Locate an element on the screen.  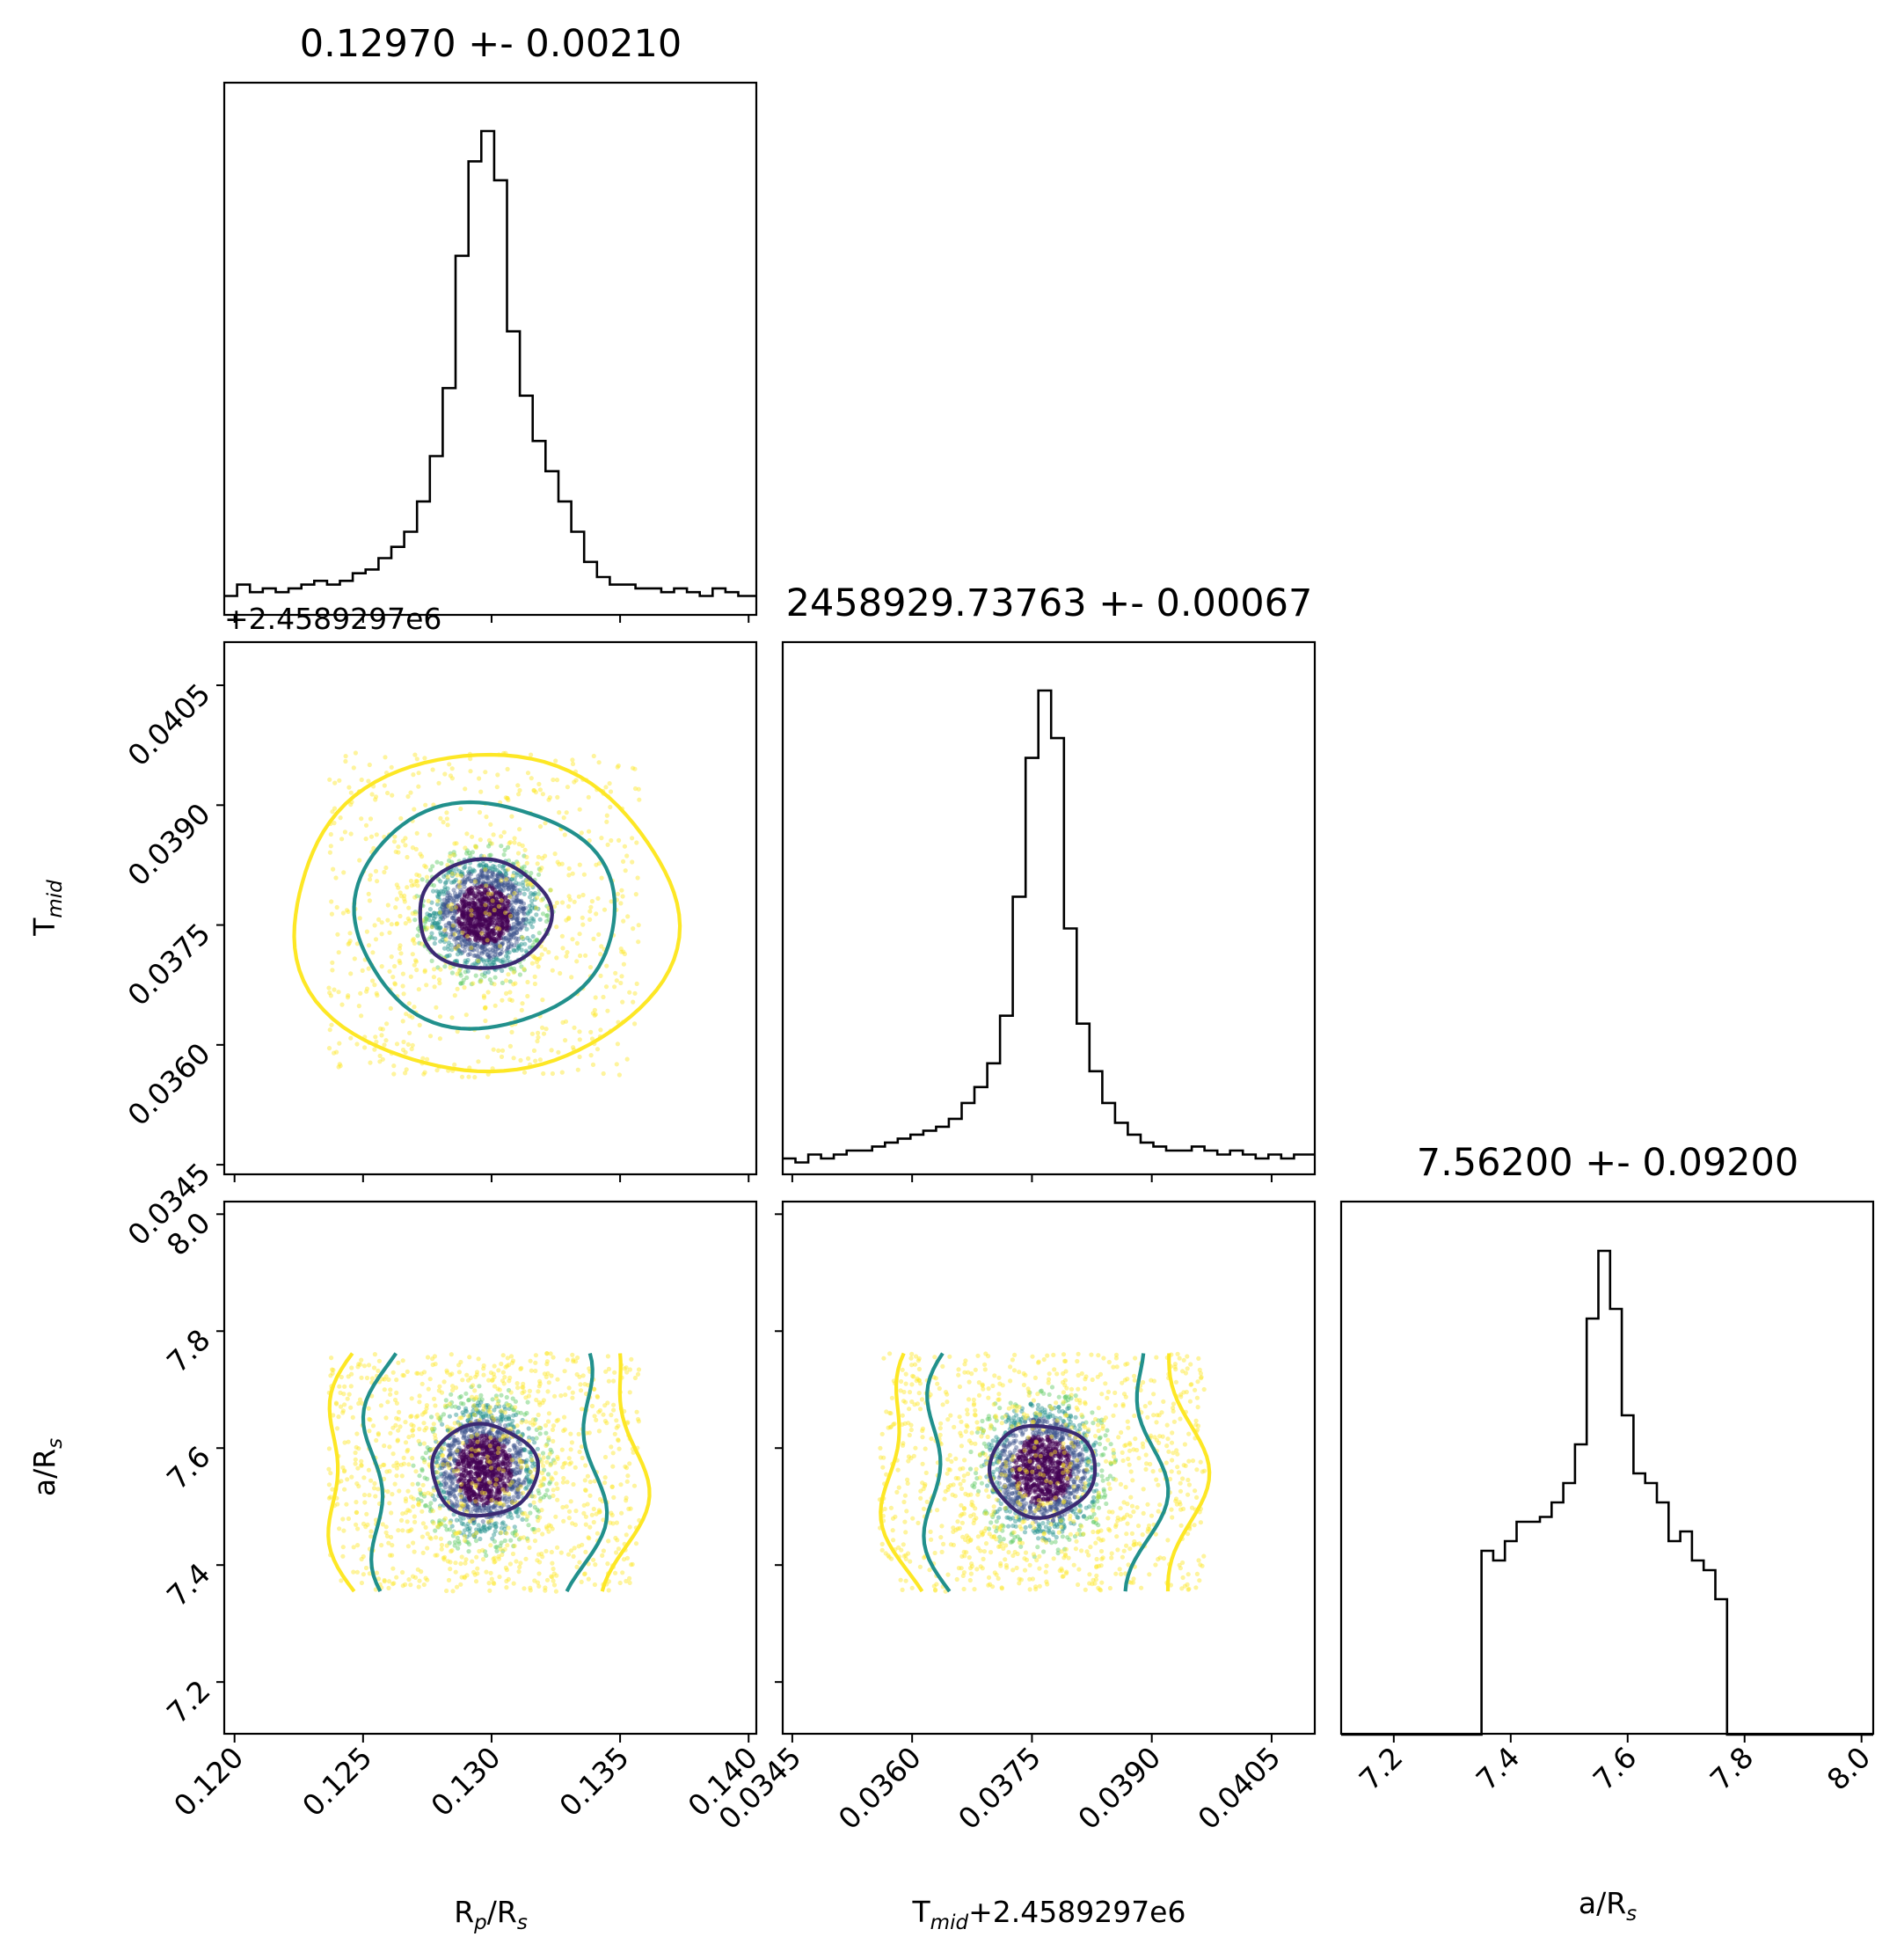
offset-text-tmid-y: +2.4589297e6 is located at coordinates (332, 619).